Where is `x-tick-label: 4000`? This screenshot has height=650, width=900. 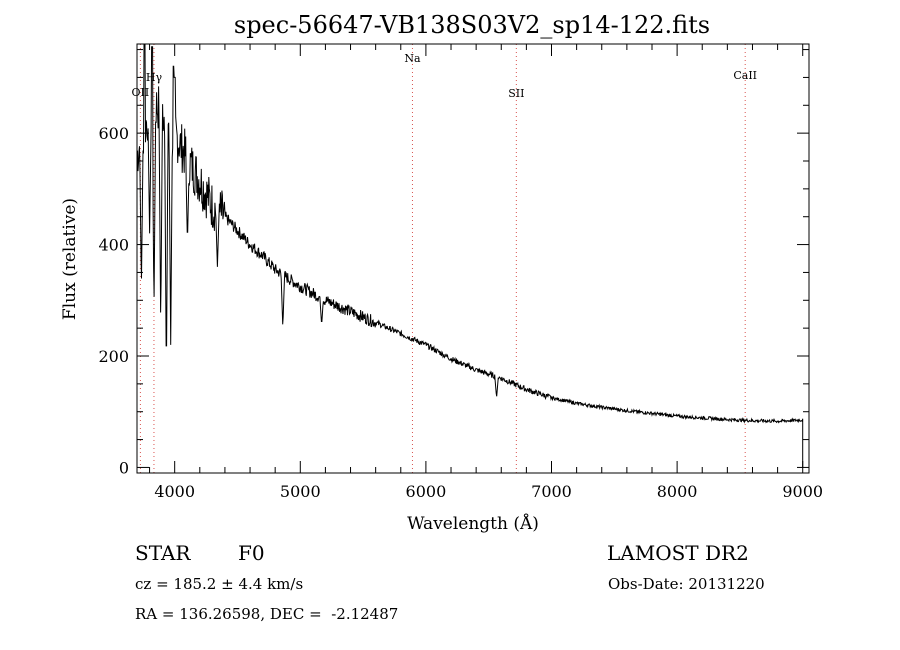 x-tick-label: 4000 is located at coordinates (174, 491).